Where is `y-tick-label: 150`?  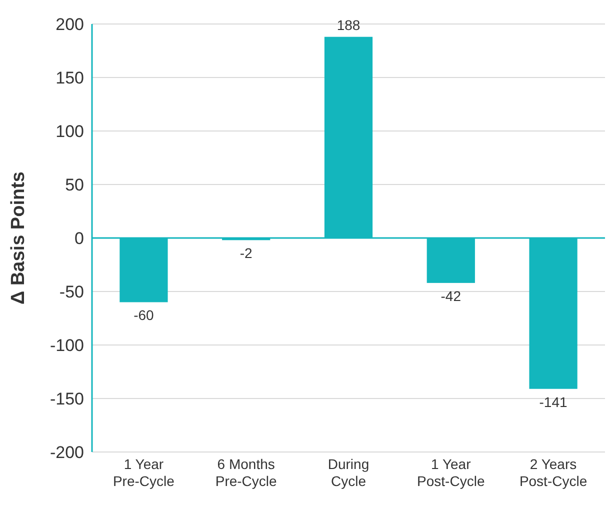
y-tick-label: 150 is located at coordinates (70, 78).